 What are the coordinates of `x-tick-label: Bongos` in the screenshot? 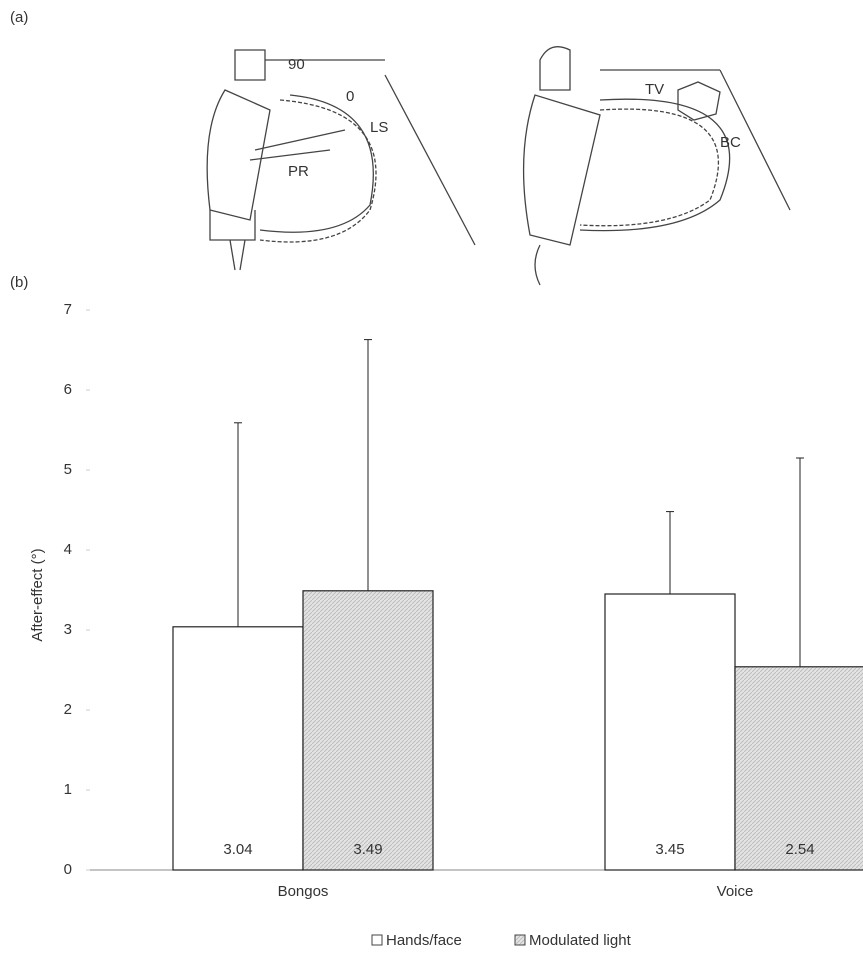 It's located at (303, 891).